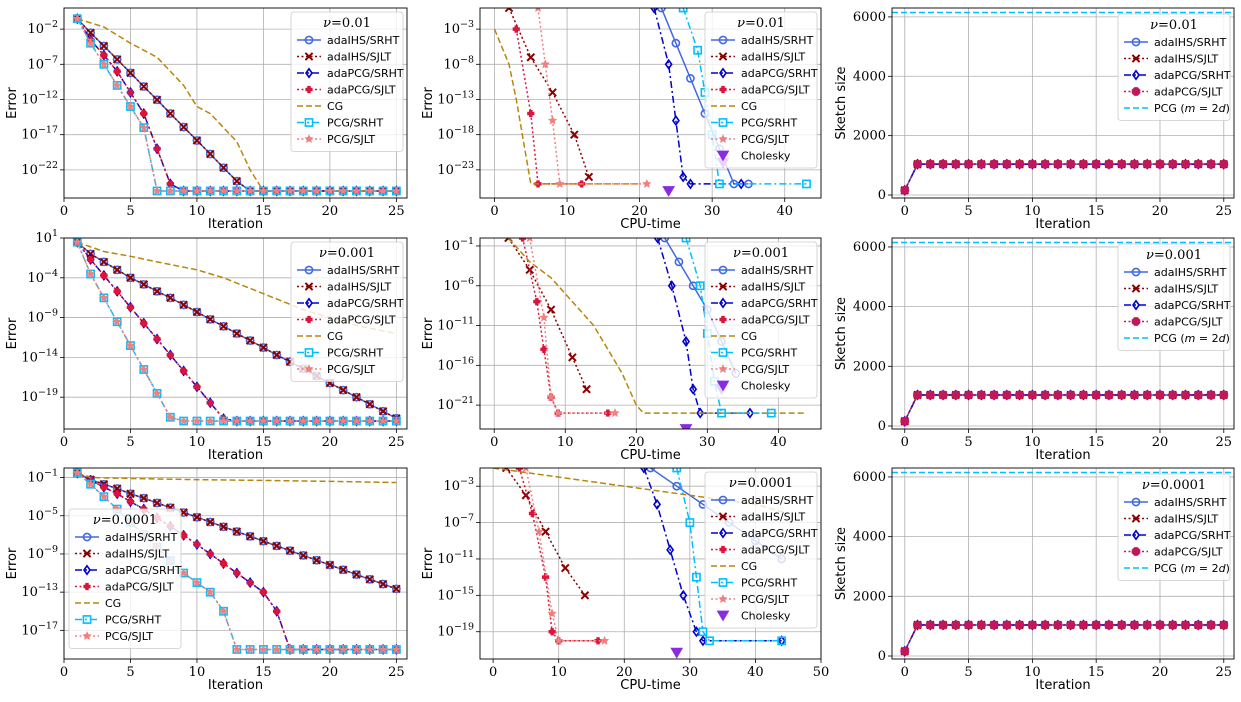  Describe the element at coordinates (39, 356) in the screenshot. I see `y-tick-label: 10⁻¹⁴` at that location.